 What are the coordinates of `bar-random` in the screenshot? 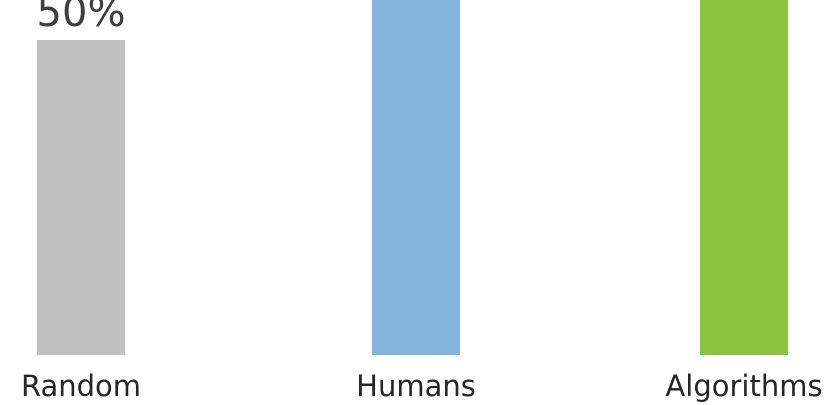 It's located at (81, 197).